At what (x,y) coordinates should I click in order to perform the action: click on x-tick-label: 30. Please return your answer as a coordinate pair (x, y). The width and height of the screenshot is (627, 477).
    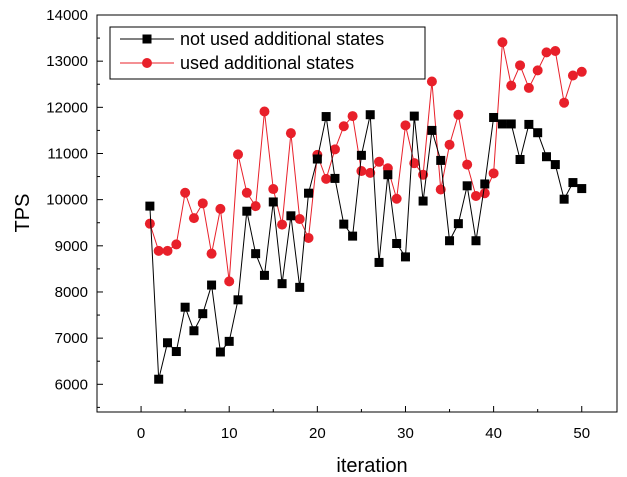
    Looking at the image, I should click on (405, 433).